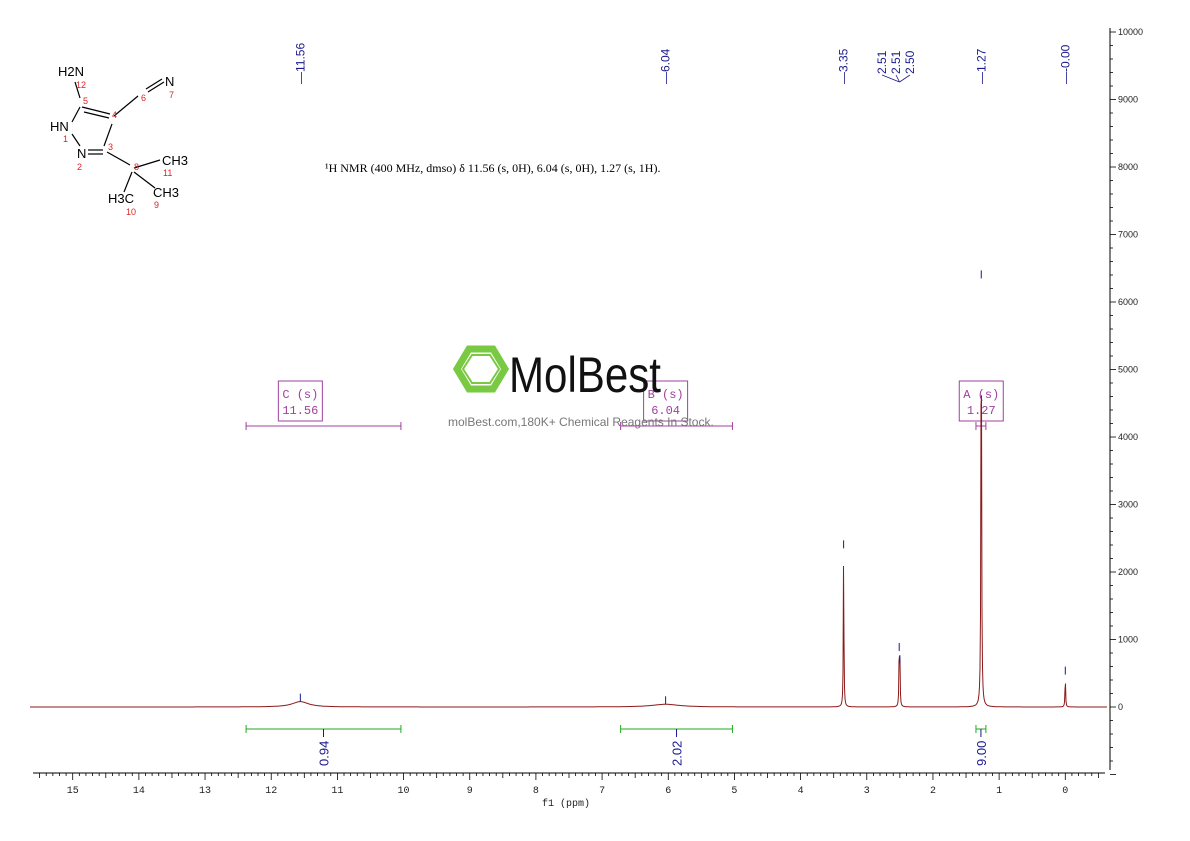 This screenshot has height=841, width=1190. I want to click on x-tick-label: 9, so click(470, 791).